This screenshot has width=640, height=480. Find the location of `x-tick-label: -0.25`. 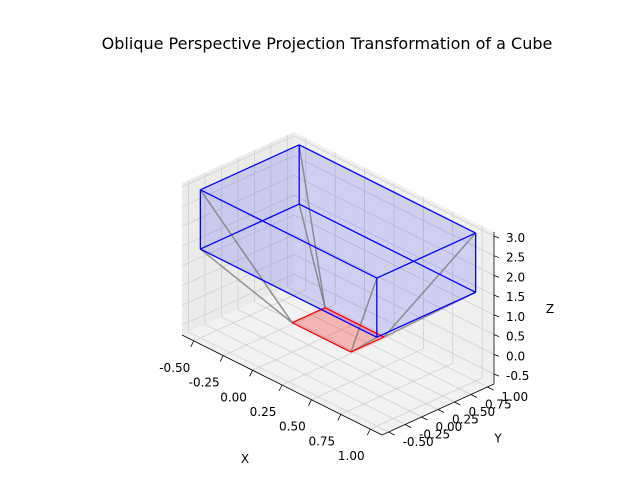

x-tick-label: -0.25 is located at coordinates (204, 383).